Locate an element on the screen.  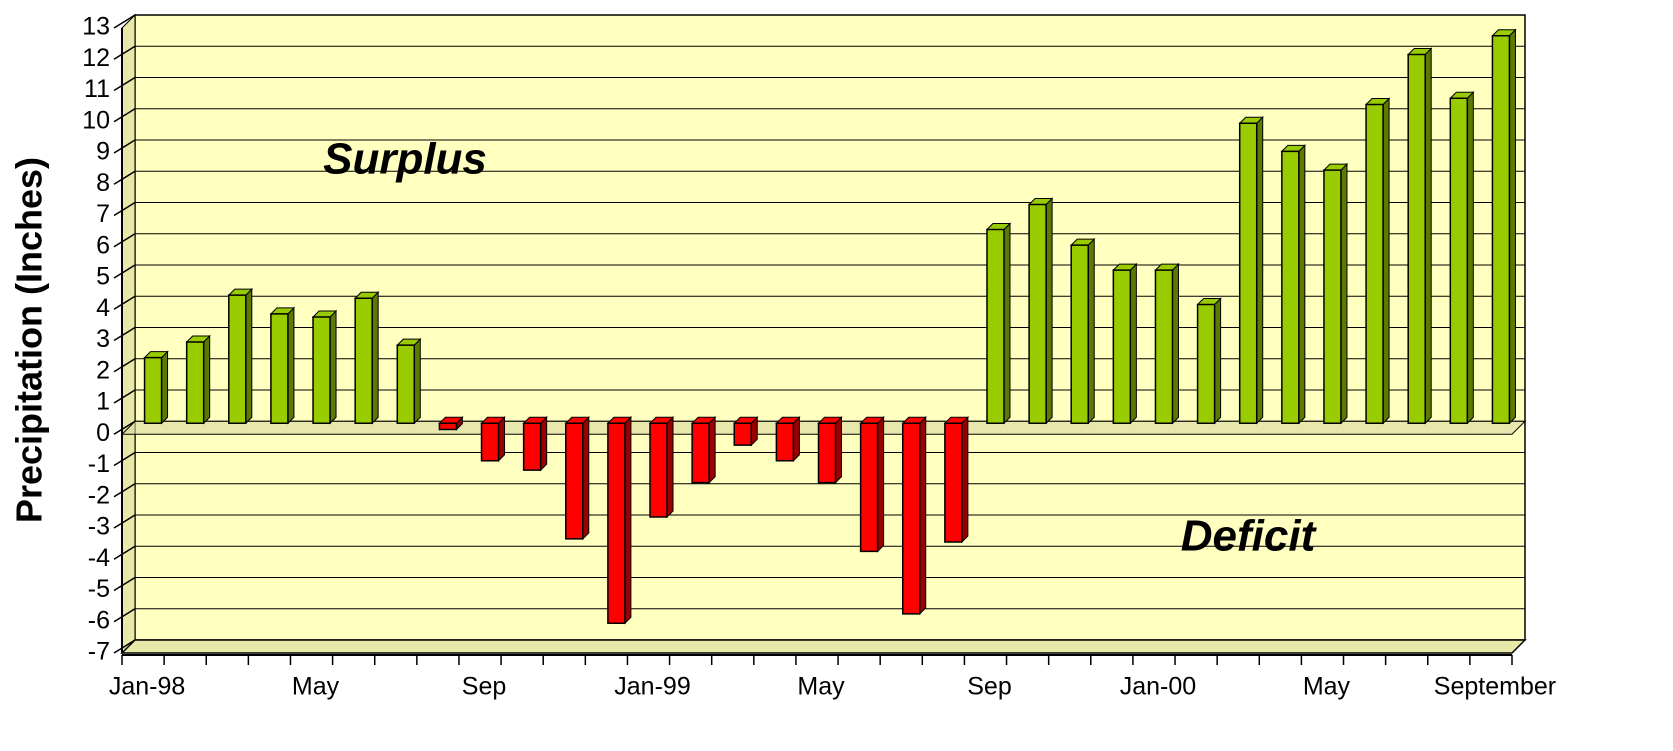
y-tick-label: 1 is located at coordinates (103, 402).